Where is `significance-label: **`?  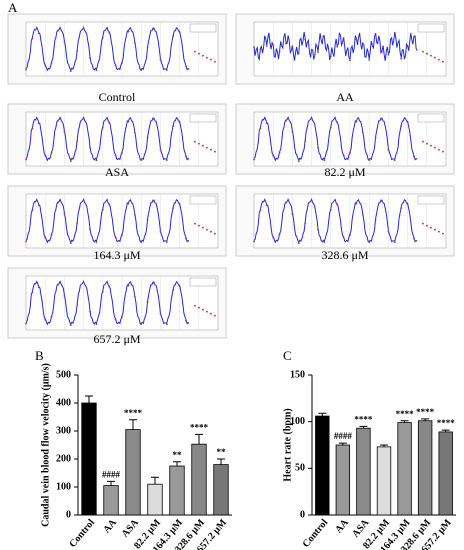 significance-label: ** is located at coordinates (178, 455).